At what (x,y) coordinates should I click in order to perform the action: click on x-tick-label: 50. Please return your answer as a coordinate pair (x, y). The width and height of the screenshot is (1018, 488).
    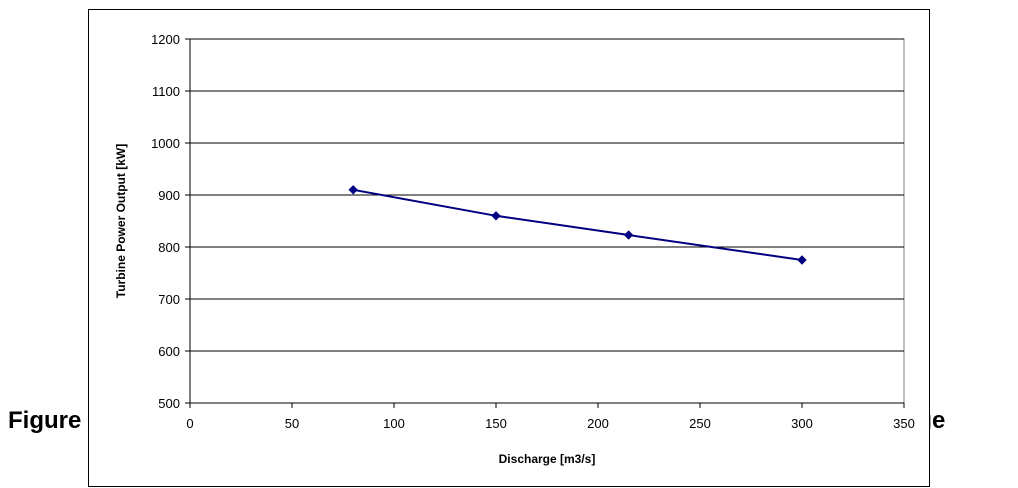
    Looking at the image, I should click on (292, 423).